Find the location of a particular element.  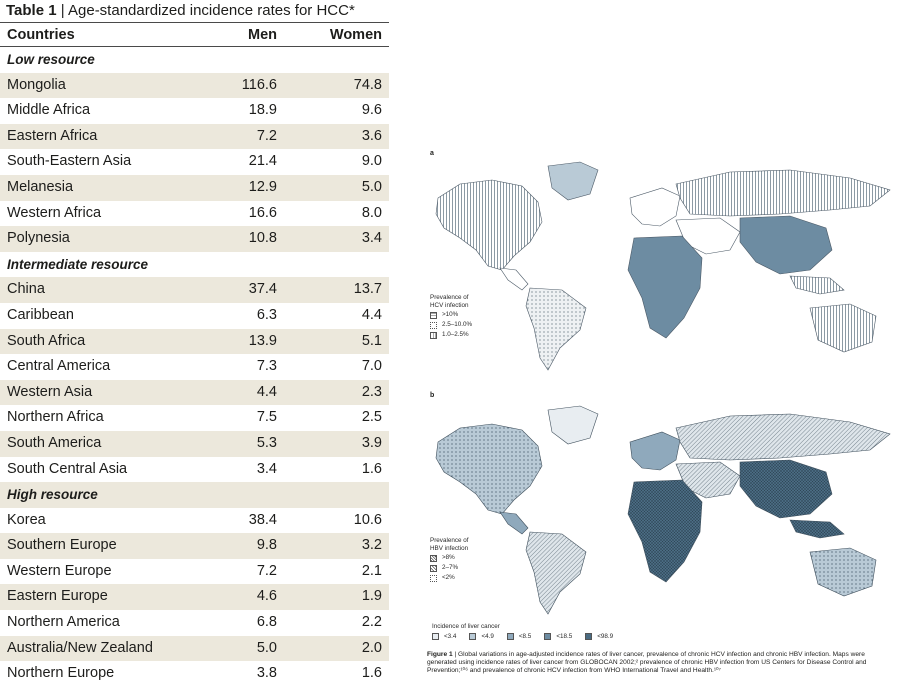

country-cell: Northern Africa is located at coordinates (55, 417).